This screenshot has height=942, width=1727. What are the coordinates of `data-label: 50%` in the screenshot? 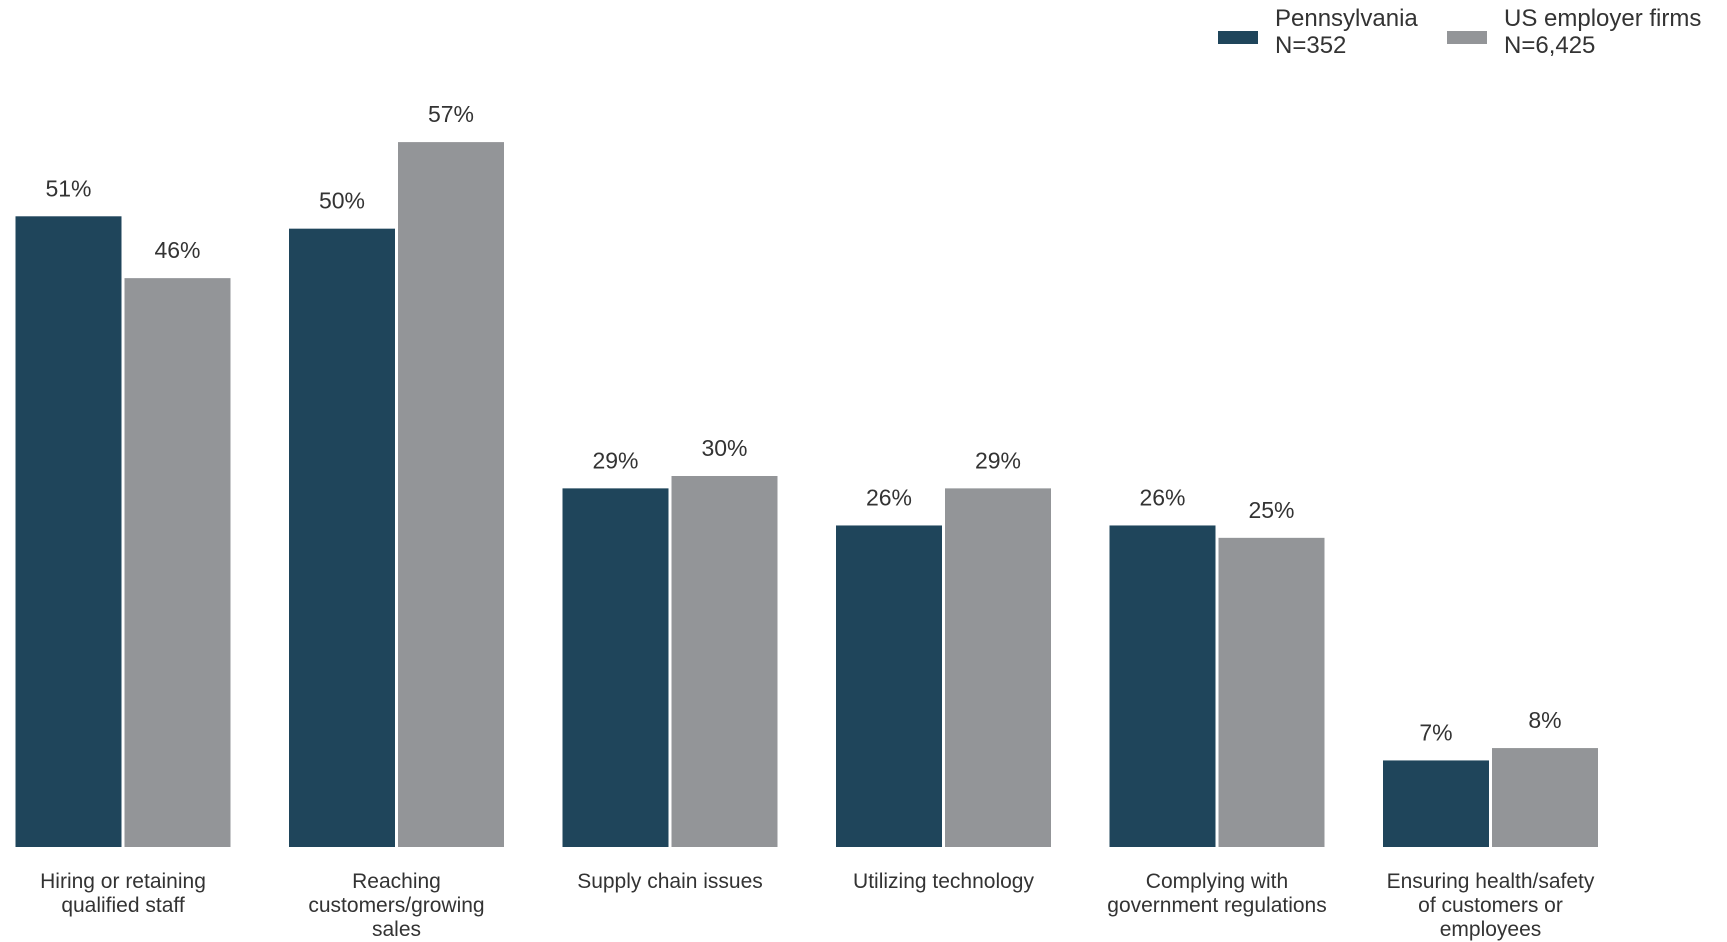 It's located at (342, 201).